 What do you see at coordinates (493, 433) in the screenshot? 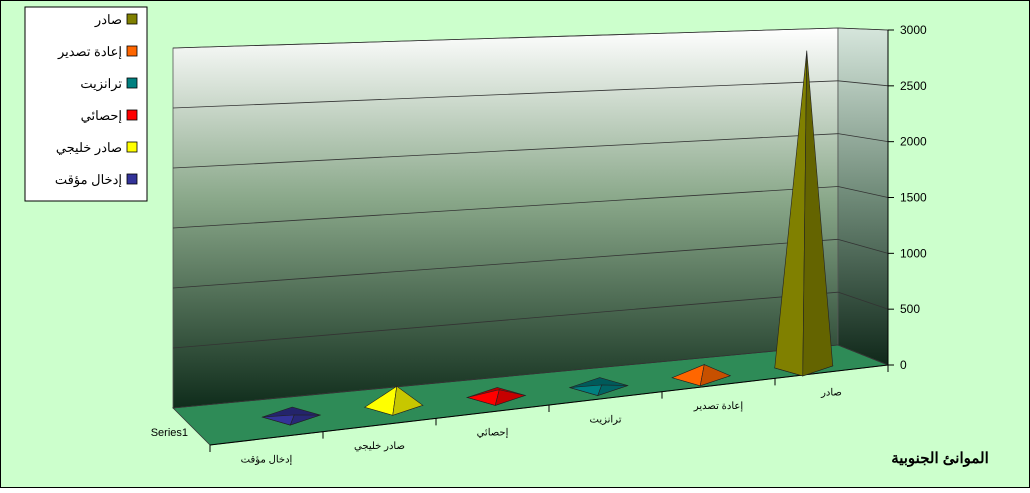
I see `category-label: إحصائي` at bounding box center [493, 433].